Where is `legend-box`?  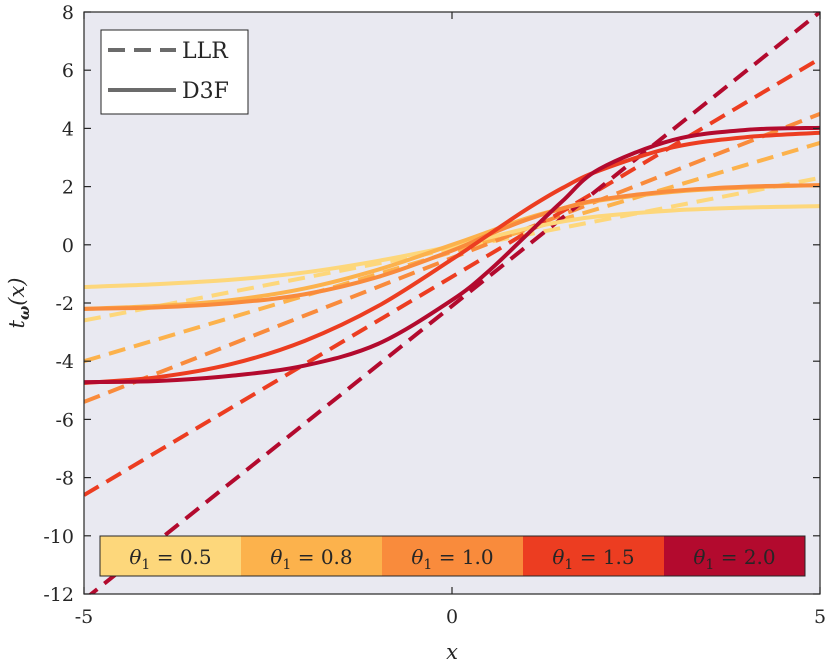
legend-box is located at coordinates (174, 72).